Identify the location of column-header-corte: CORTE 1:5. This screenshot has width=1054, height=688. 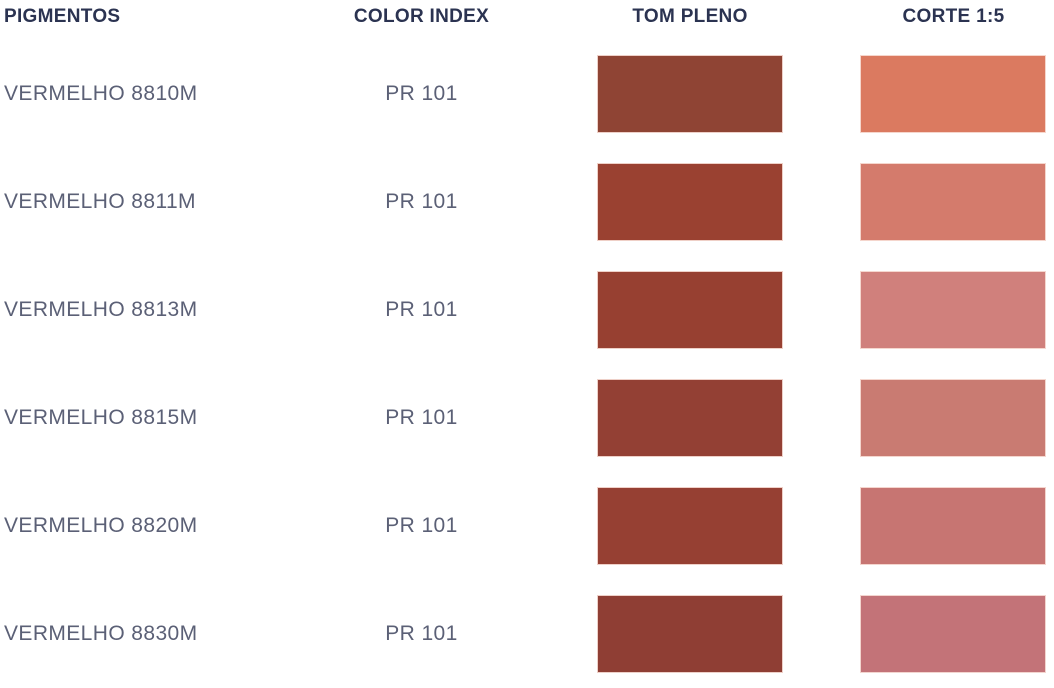
(953, 16).